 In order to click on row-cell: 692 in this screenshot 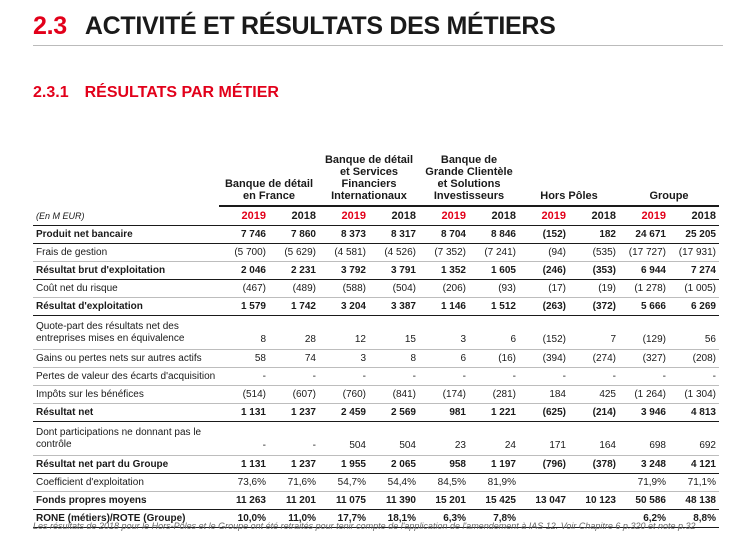, I will do `click(694, 438)`.